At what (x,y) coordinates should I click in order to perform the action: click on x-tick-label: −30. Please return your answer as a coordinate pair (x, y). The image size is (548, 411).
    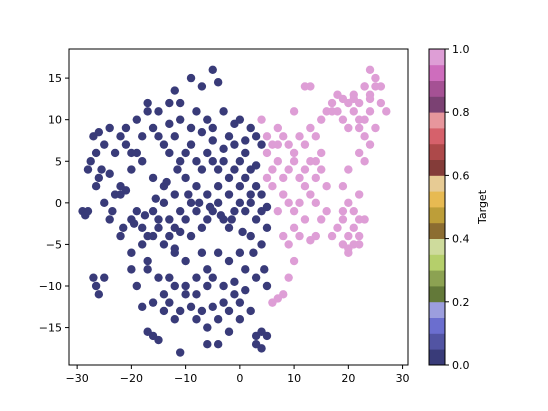
    Looking at the image, I should click on (77, 378).